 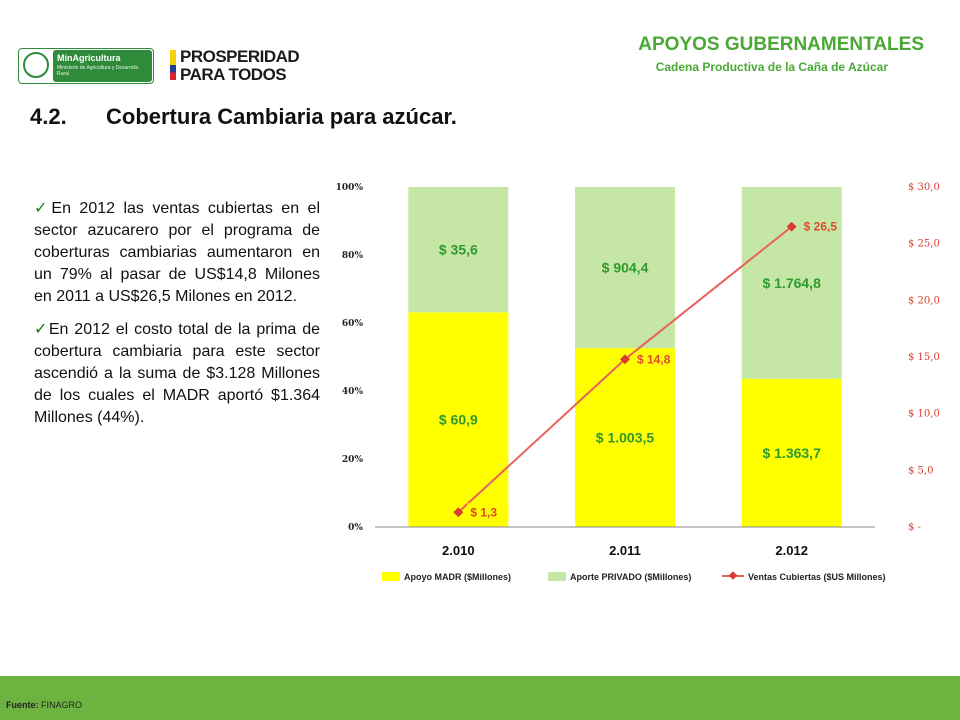 What do you see at coordinates (771, 67) in the screenshot?
I see `header-subtitle: Cadena Productiva de la Caña de Azúcar` at bounding box center [771, 67].